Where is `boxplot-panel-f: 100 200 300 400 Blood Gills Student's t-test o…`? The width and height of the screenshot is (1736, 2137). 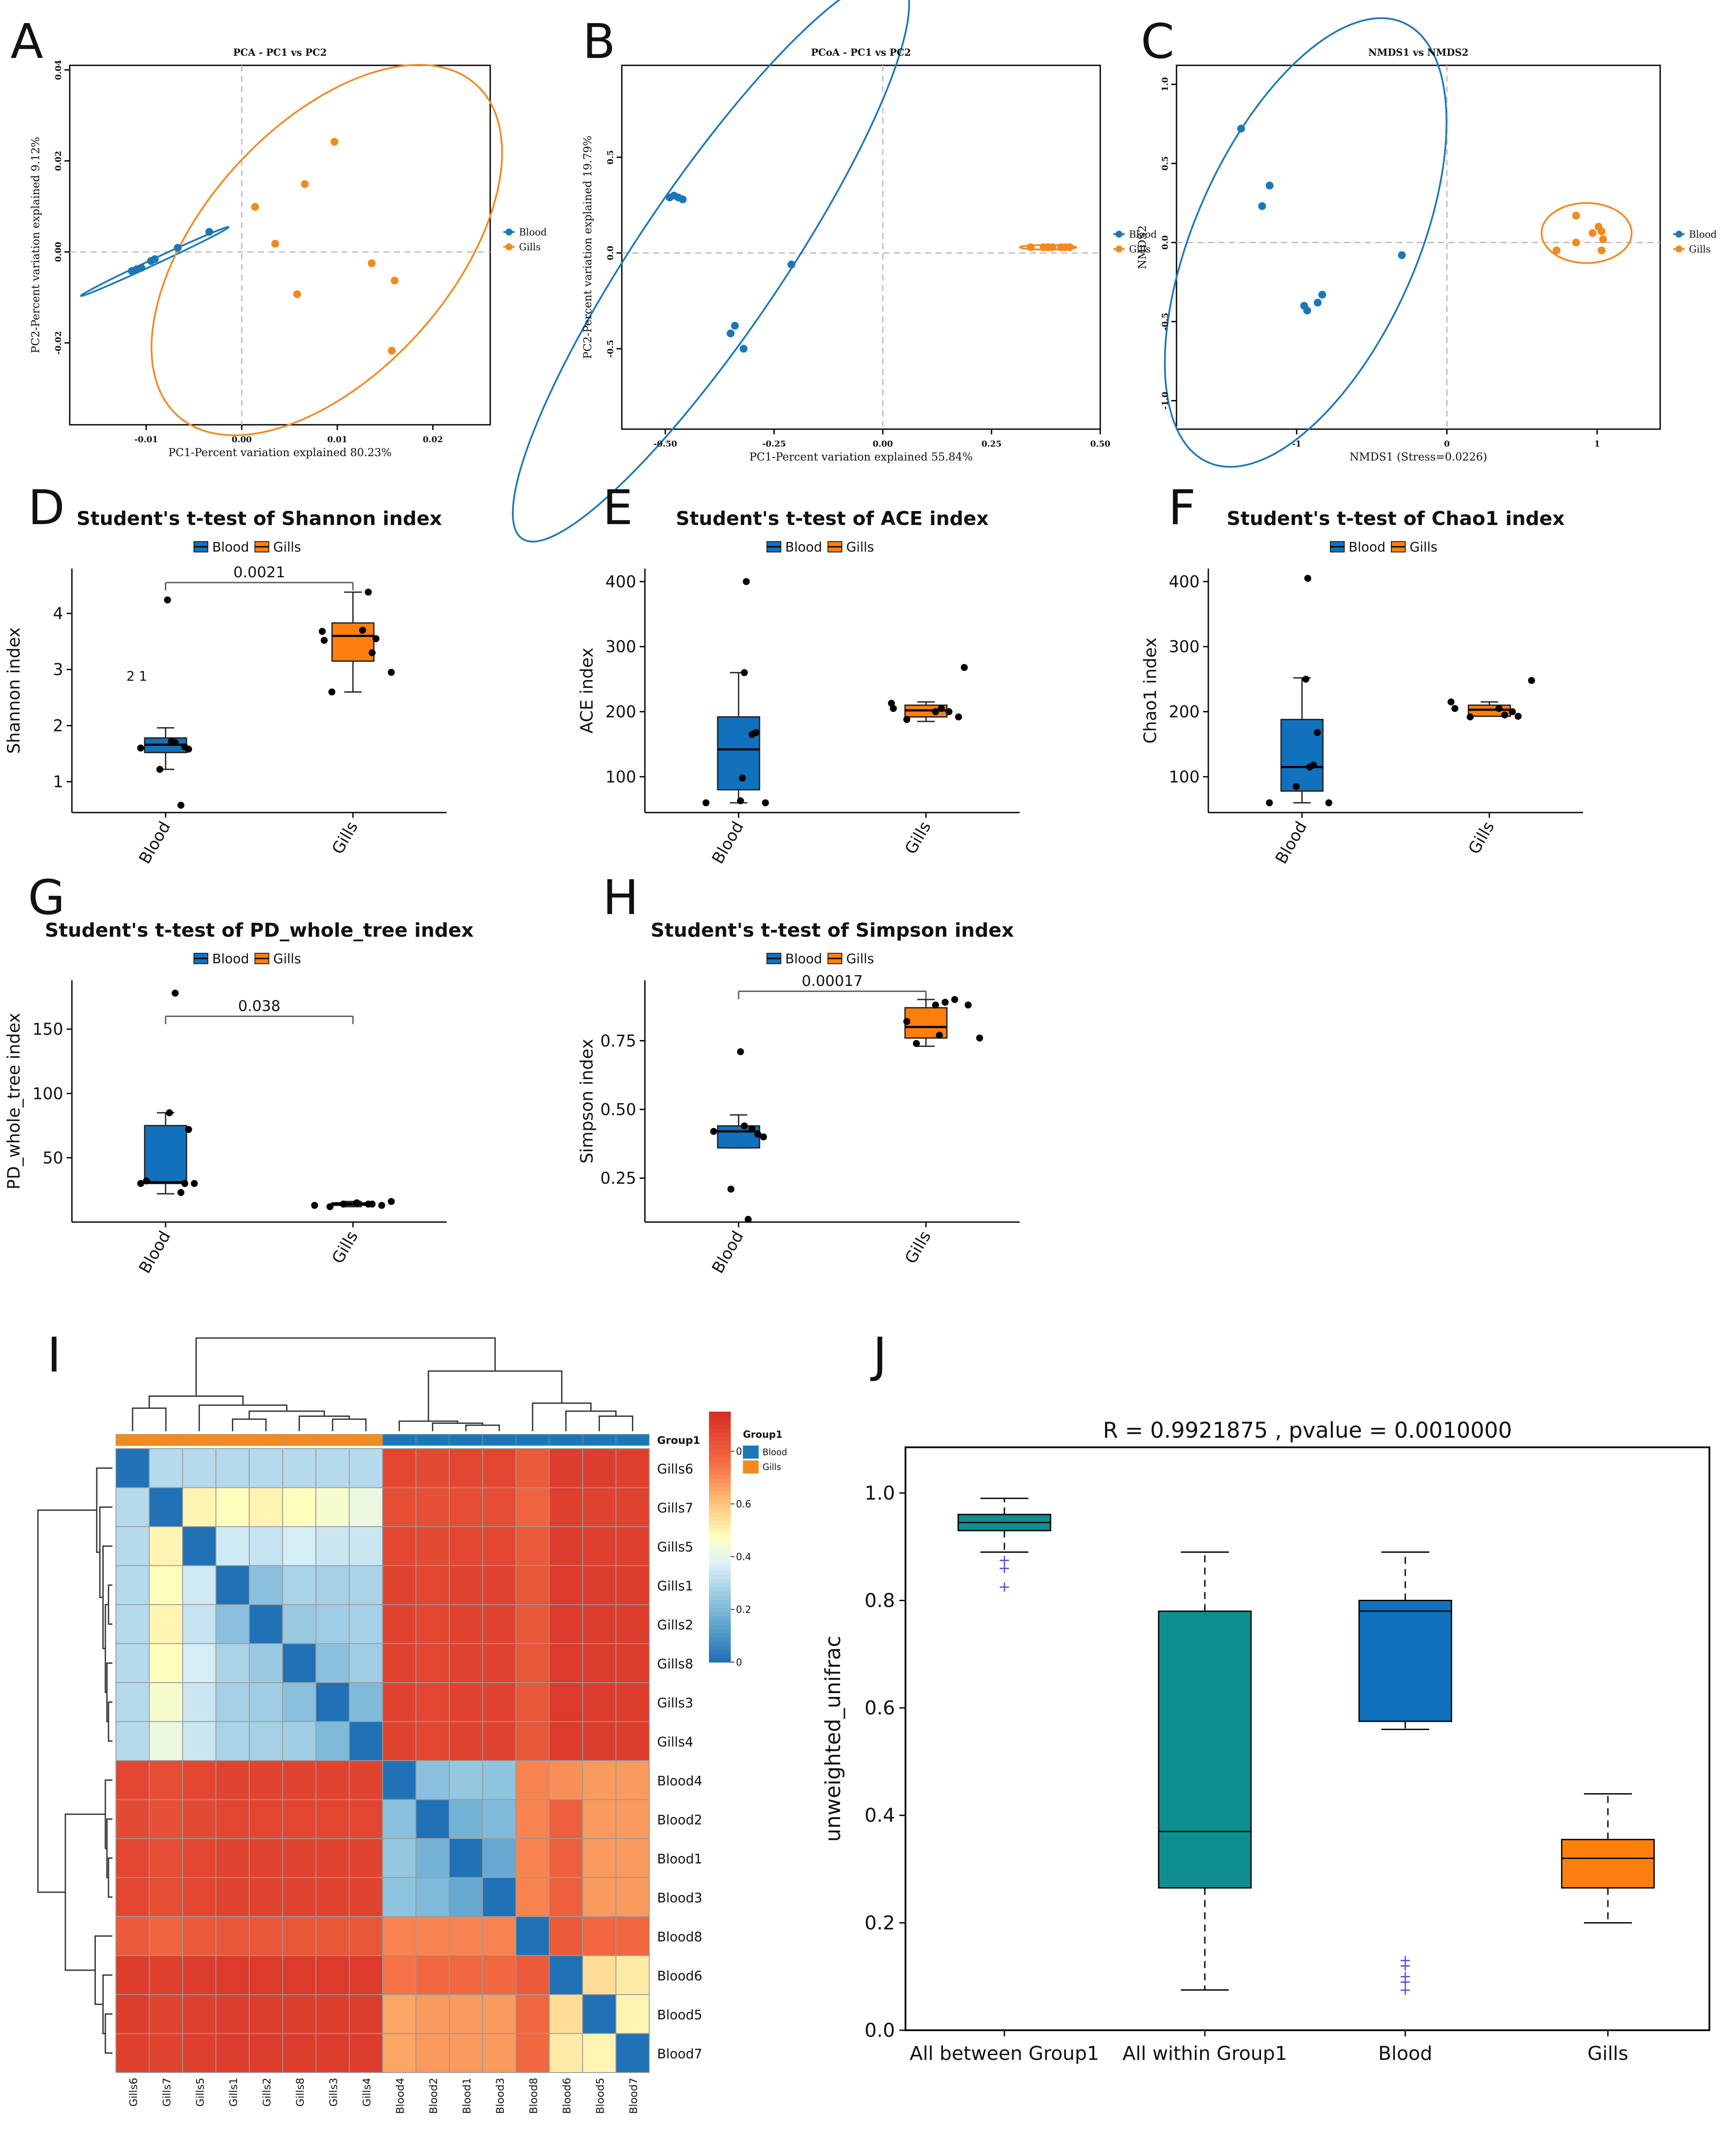
boxplot-panel-f: 100 200 300 400 Blood Gills Student's t-test o… is located at coordinates (1362, 687).